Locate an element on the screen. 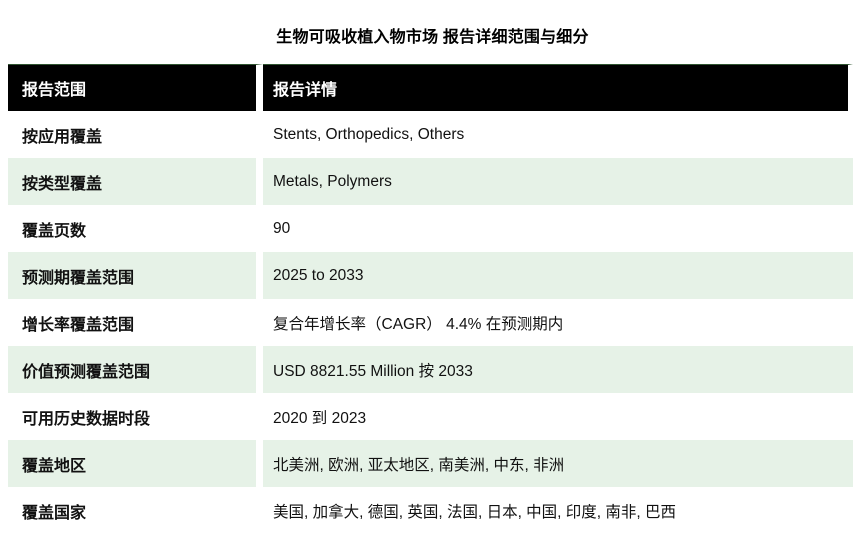 The width and height of the screenshot is (865, 540). table-row-value-projection: 价值预测覆盖范围 USD 8821.55 Million 按 2033 is located at coordinates (430, 369).